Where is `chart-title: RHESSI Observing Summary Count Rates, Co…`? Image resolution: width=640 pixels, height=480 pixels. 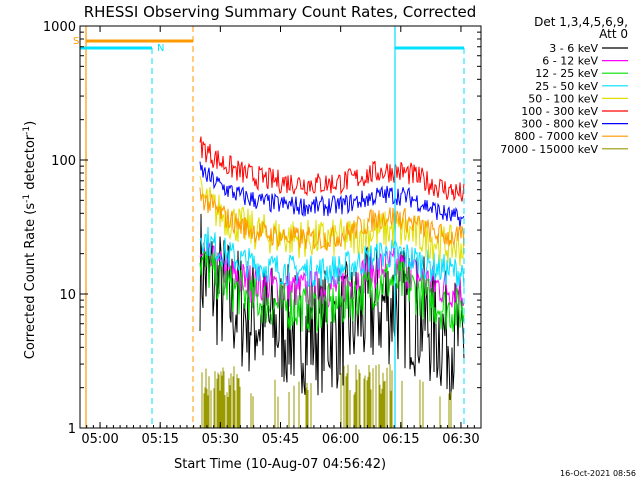 chart-title: RHESSI Observing Summary Count Rates, Co… is located at coordinates (280, 12).